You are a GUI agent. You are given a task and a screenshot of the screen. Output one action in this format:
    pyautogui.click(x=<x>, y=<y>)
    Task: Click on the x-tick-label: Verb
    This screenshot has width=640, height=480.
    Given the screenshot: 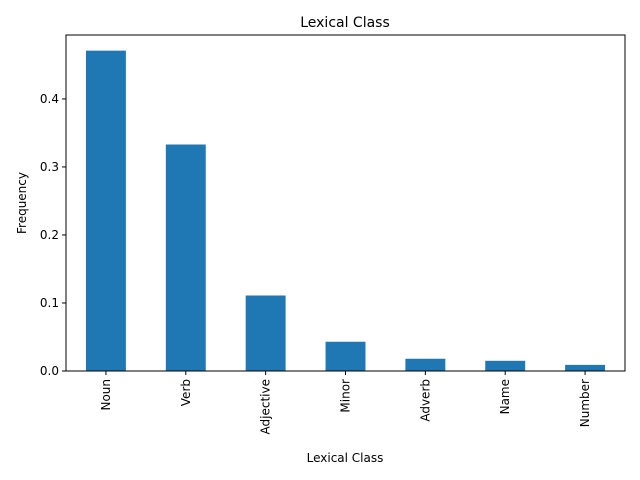 What is the action you would take?
    pyautogui.click(x=186, y=392)
    